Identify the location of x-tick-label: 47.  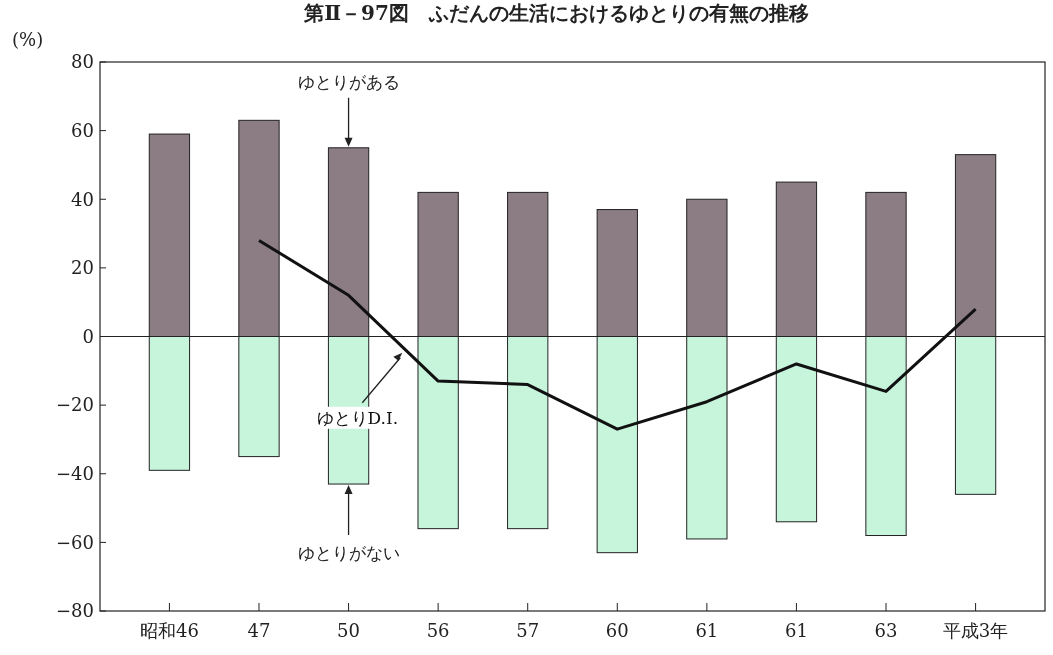
(259, 630).